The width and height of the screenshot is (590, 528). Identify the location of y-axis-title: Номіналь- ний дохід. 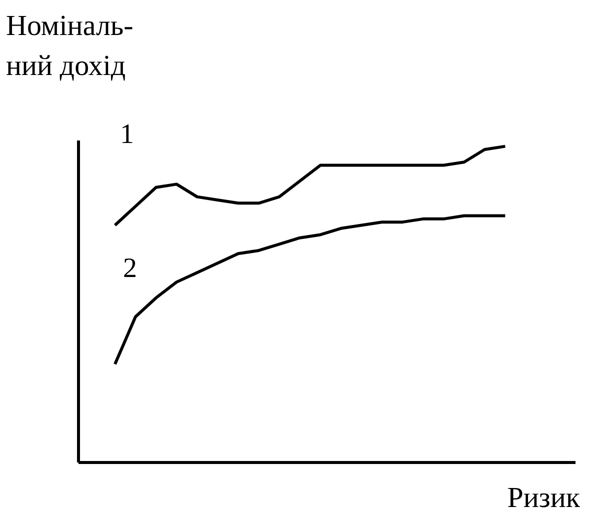
(70, 46).